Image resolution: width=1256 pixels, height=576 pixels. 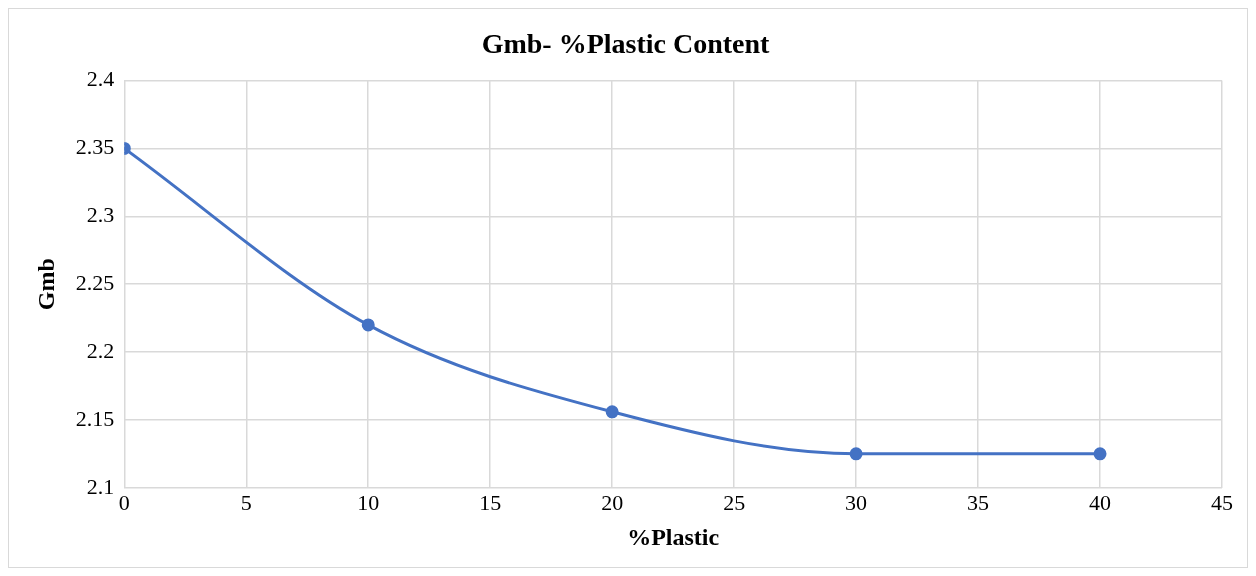 What do you see at coordinates (856, 502) in the screenshot?
I see `x-tick-label: 30` at bounding box center [856, 502].